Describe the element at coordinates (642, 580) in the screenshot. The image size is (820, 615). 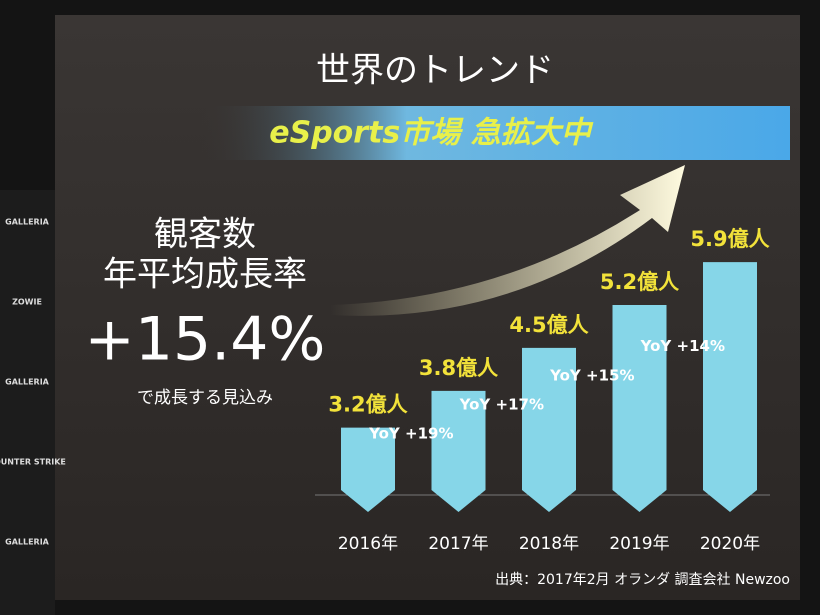
I see `source: 出典：2017年2月 オランダ 調査会社 Newzoo` at that location.